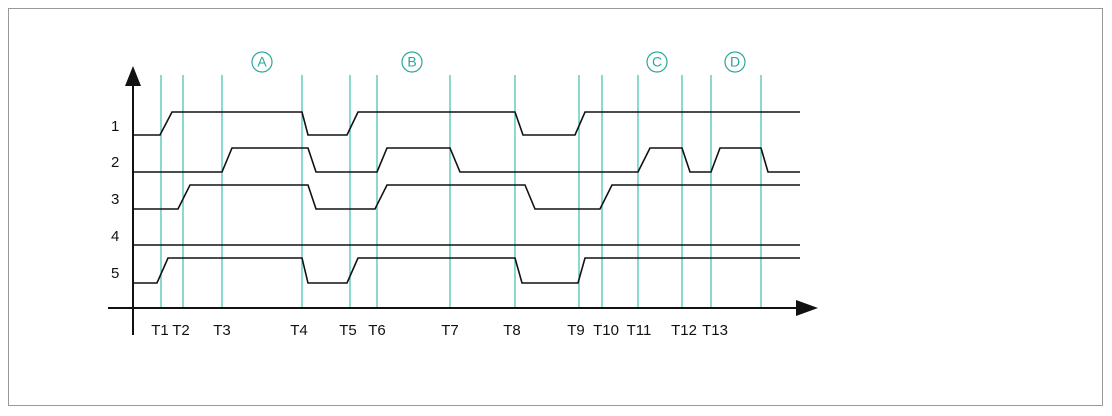  I want to click on time-label: T2, so click(181, 330).